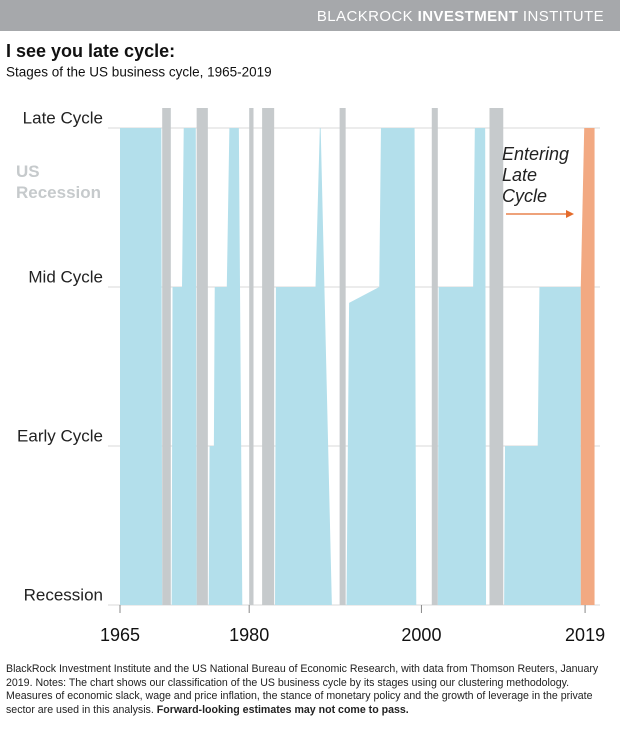 The image size is (620, 747). I want to click on brand-end: INSTITUTE, so click(563, 16).